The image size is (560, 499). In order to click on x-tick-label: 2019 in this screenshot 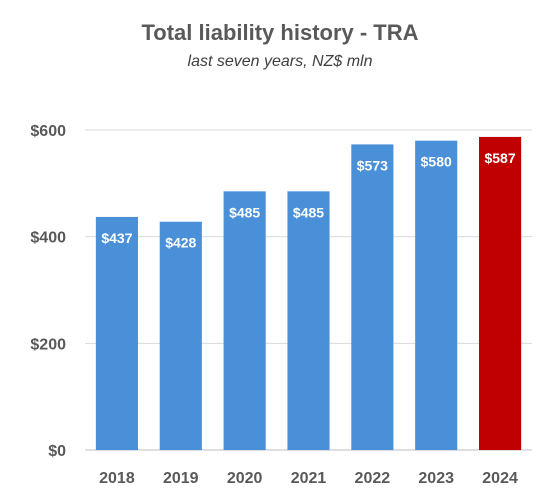, I will do `click(181, 478)`.